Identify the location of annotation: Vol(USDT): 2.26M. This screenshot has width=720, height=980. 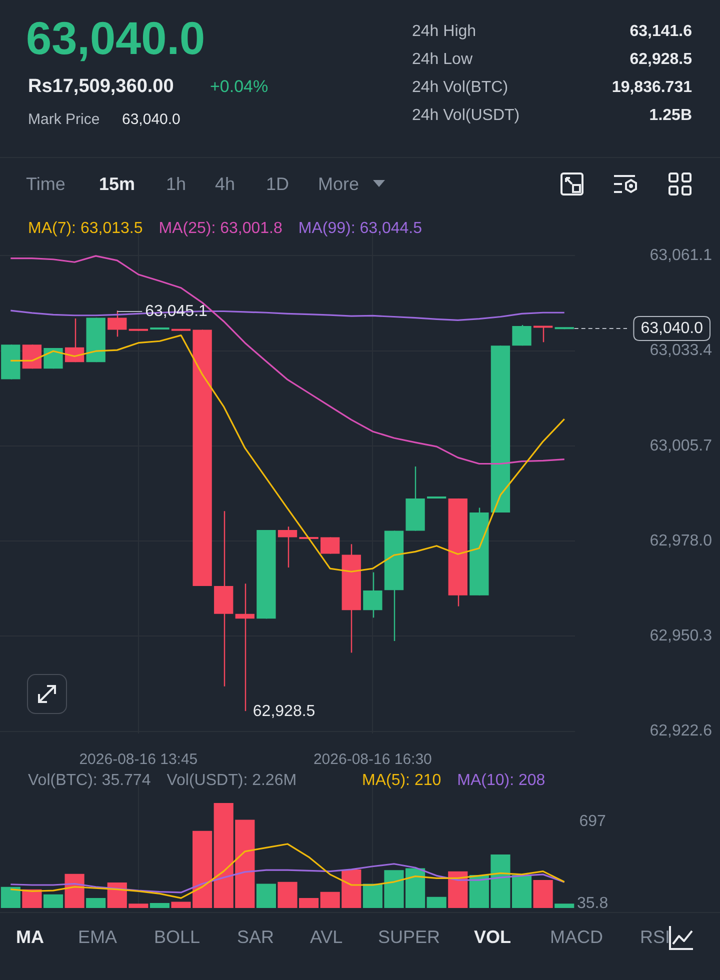
(231, 781).